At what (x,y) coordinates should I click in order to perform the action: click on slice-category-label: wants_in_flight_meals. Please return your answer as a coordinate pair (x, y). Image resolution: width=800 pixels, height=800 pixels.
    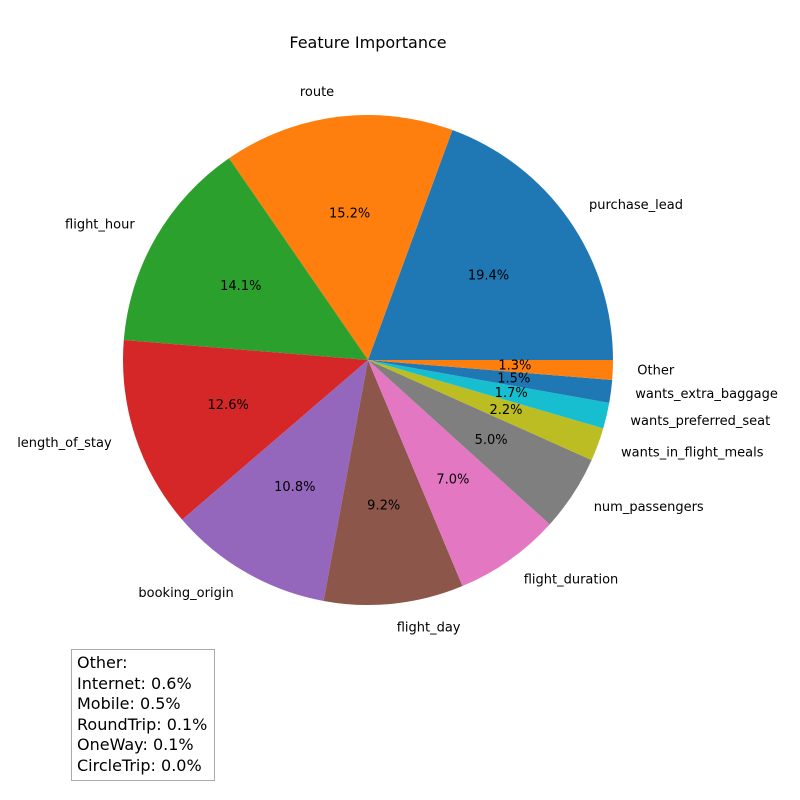
    Looking at the image, I should click on (692, 452).